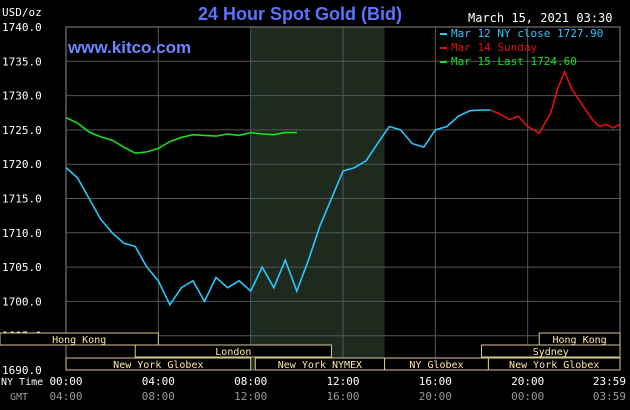 Image resolution: width=630 pixels, height=410 pixels. Describe the element at coordinates (22, 27) in the screenshot. I see `y-tick-label: 1740.0` at that location.